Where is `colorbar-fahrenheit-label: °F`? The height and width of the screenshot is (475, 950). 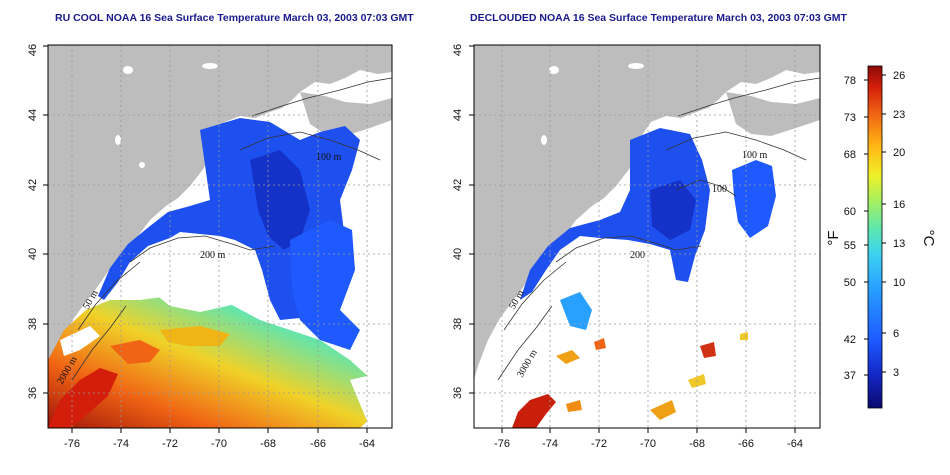
colorbar-fahrenheit-label: °F is located at coordinates (833, 237).